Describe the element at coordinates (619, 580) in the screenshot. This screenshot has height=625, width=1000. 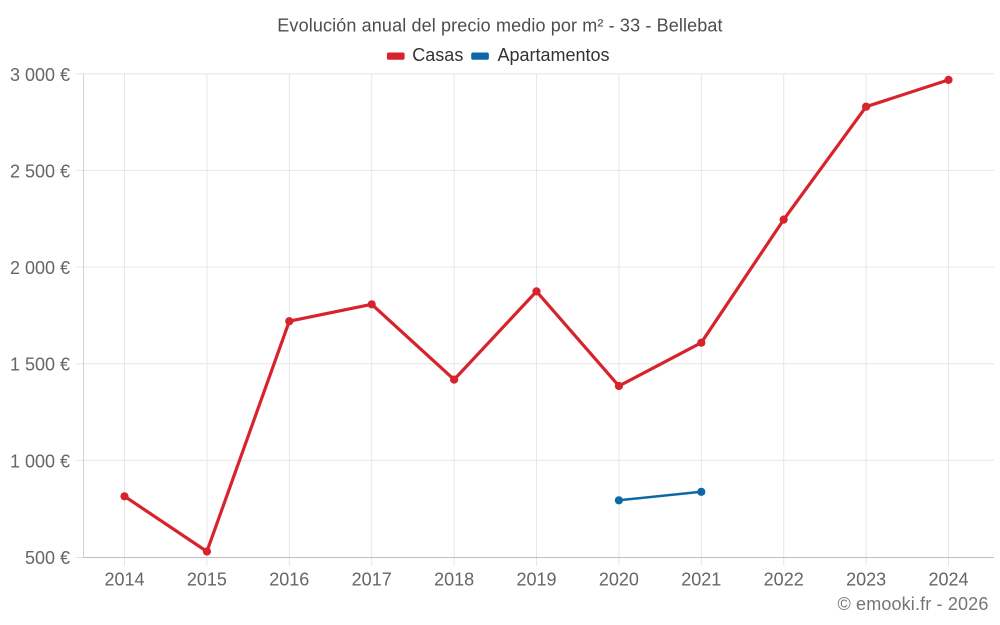
I see `svg-text: 2020` at that location.